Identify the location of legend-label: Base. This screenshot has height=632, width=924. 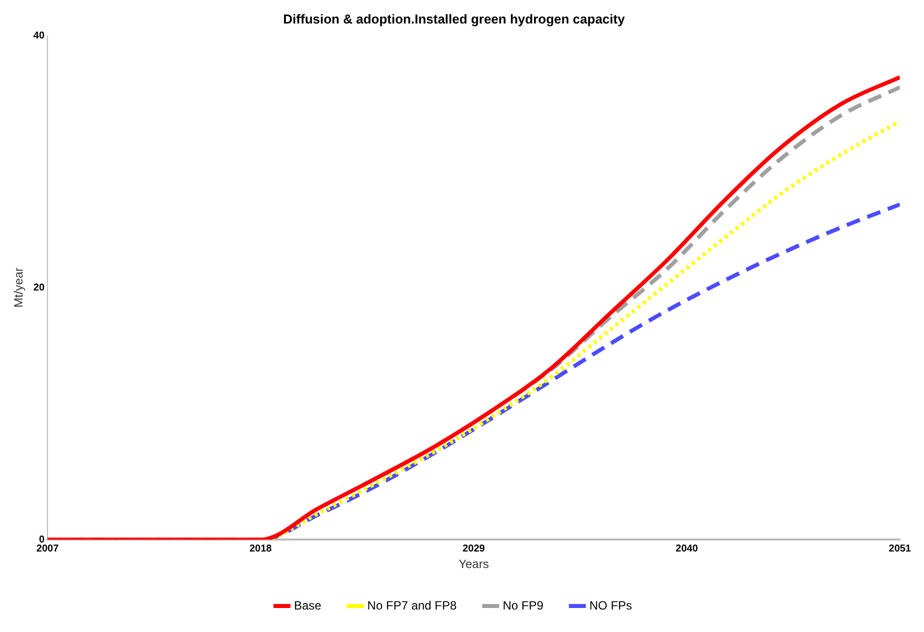
(308, 605).